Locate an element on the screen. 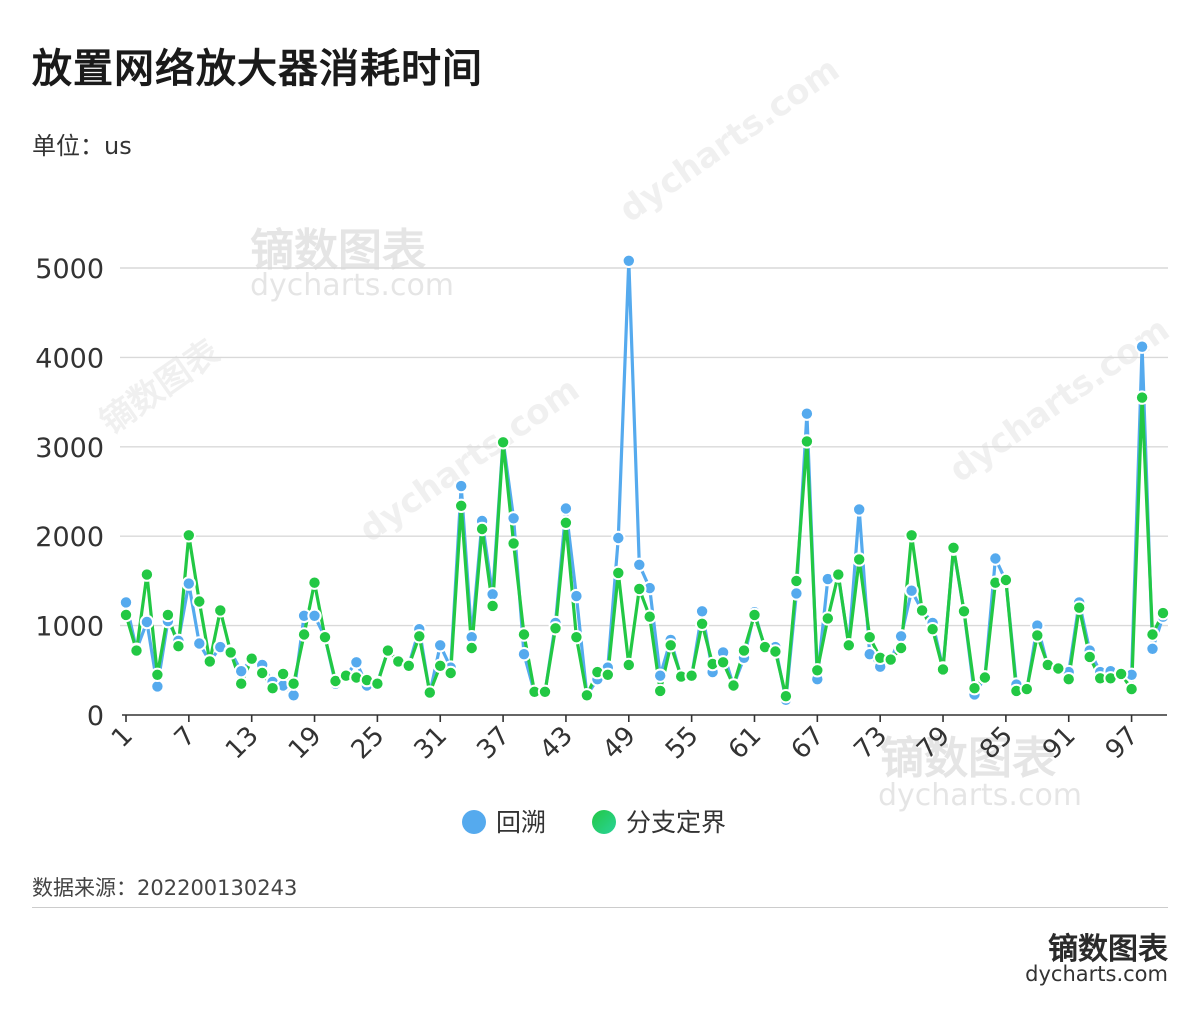  y-tick-label: 2000 is located at coordinates (69, 537).